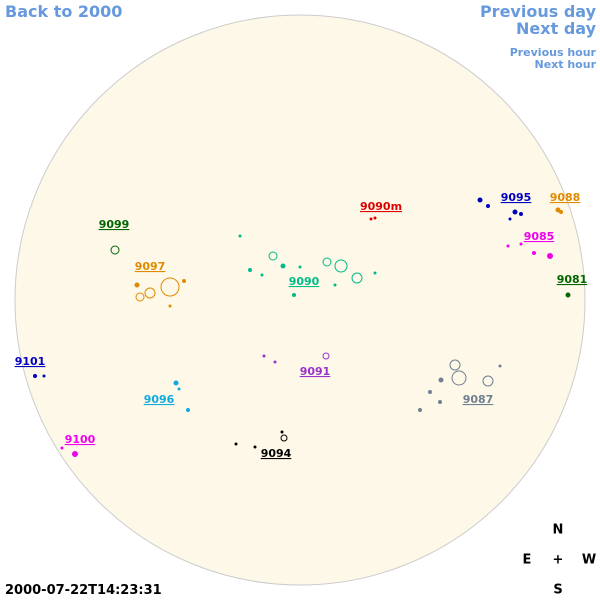  I want to click on region-label: 9088, so click(565, 197).